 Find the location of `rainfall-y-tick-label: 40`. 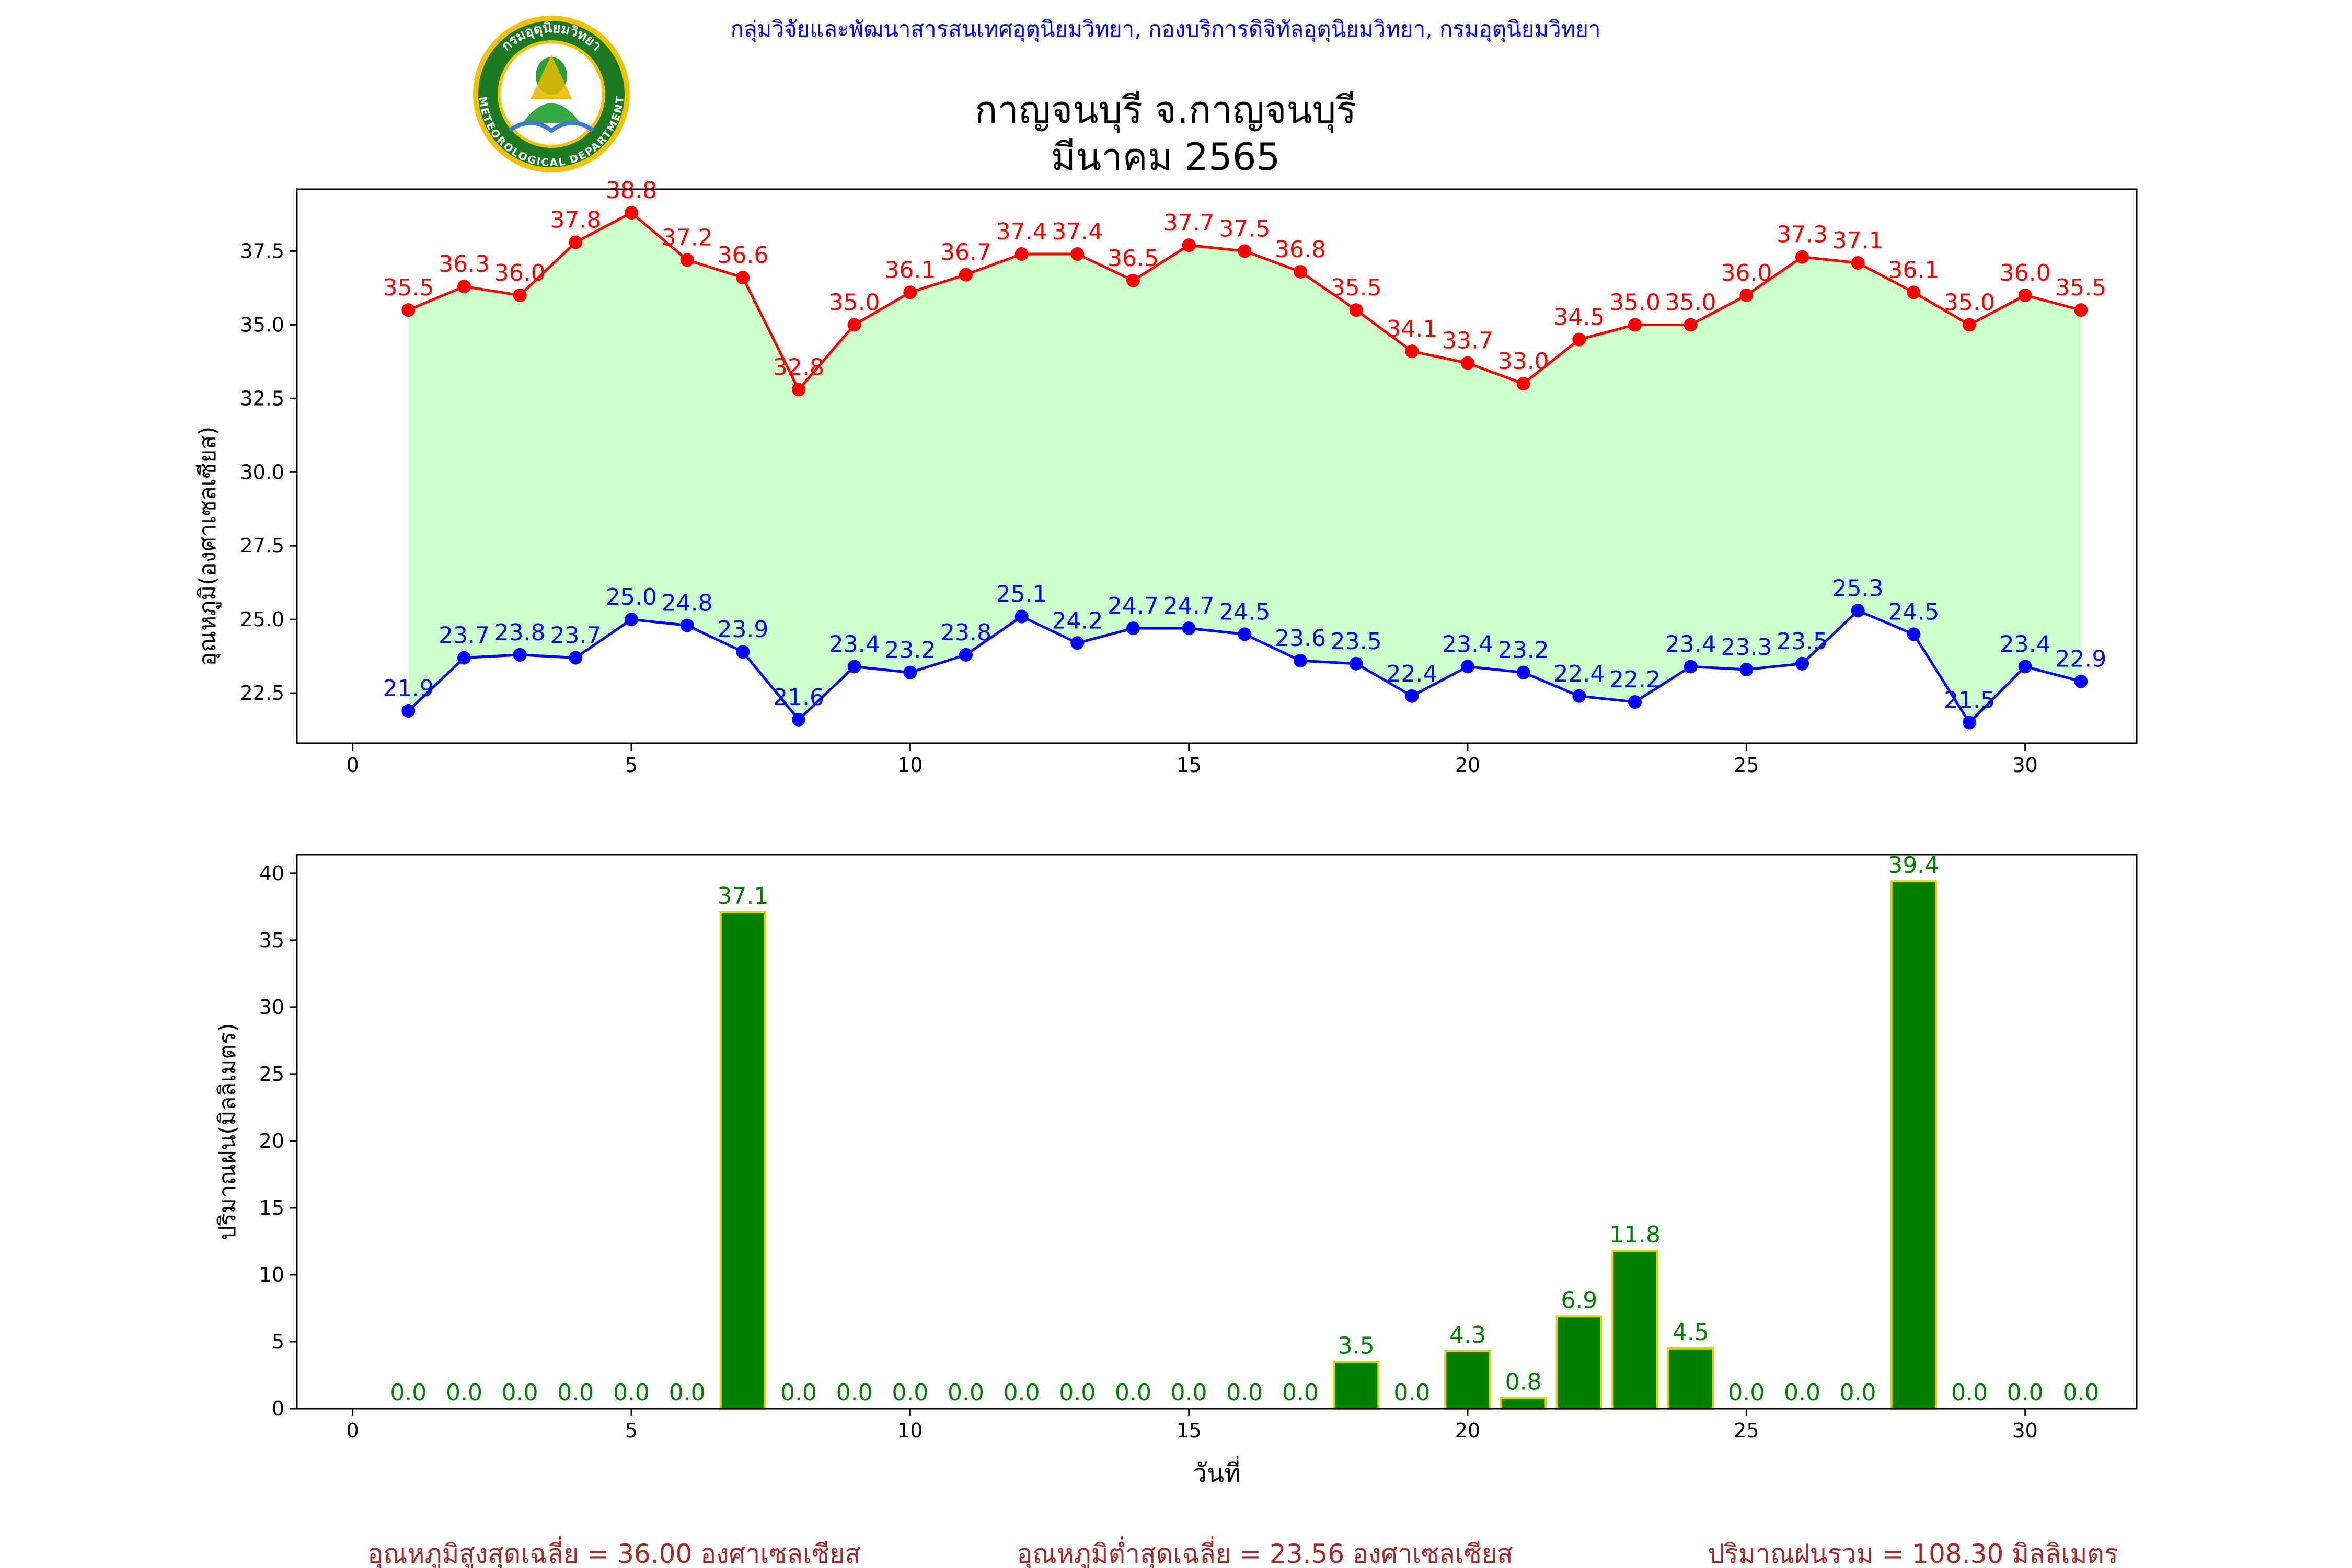

rainfall-y-tick-label: 40 is located at coordinates (271, 873).